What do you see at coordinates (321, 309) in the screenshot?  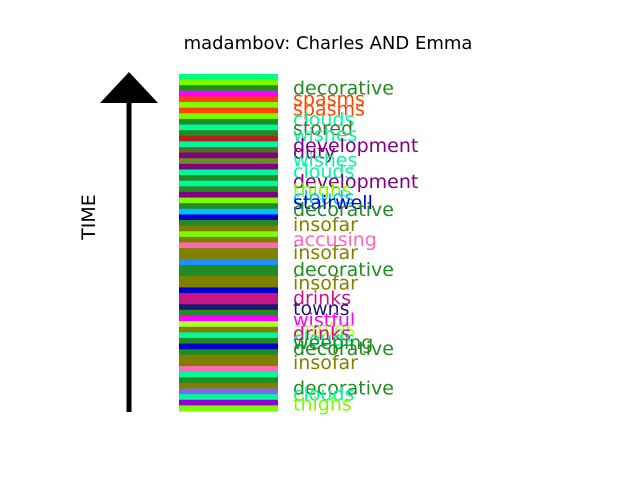 I see `band-label: towns` at bounding box center [321, 309].